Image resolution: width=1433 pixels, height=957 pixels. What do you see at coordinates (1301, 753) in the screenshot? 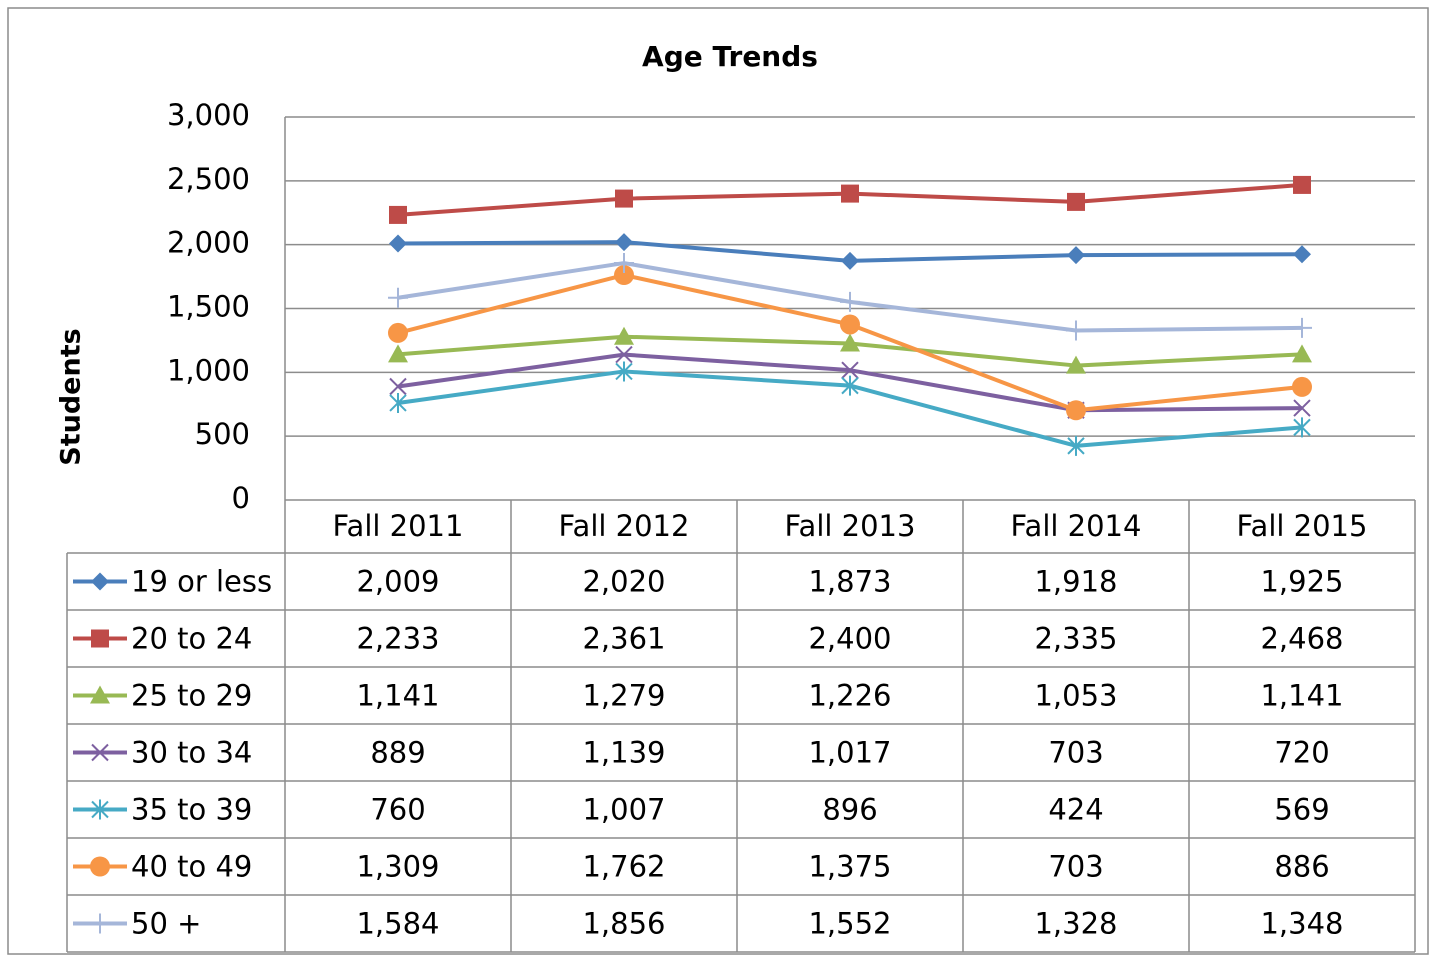
I see `table-cell: 720` at bounding box center [1301, 753].